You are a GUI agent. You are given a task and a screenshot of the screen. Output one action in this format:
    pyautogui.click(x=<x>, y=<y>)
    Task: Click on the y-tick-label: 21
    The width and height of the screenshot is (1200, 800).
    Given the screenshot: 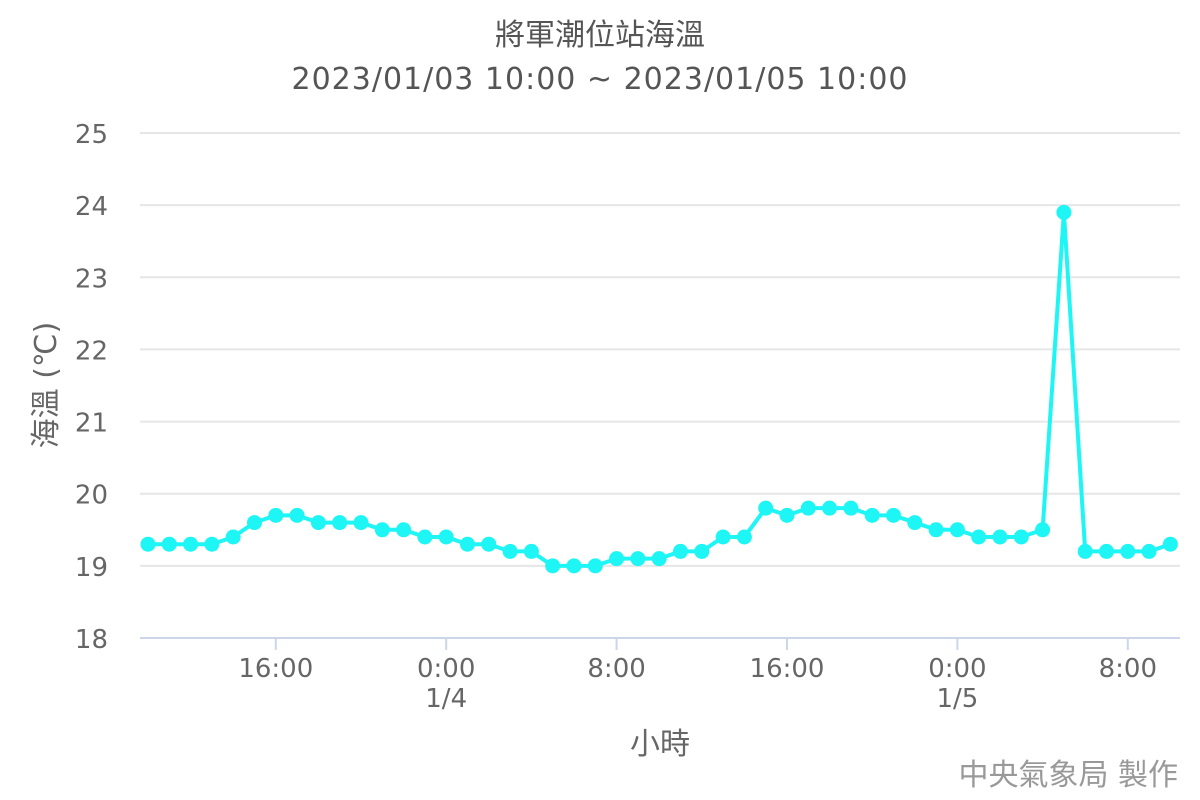 What is the action you would take?
    pyautogui.click(x=91, y=424)
    